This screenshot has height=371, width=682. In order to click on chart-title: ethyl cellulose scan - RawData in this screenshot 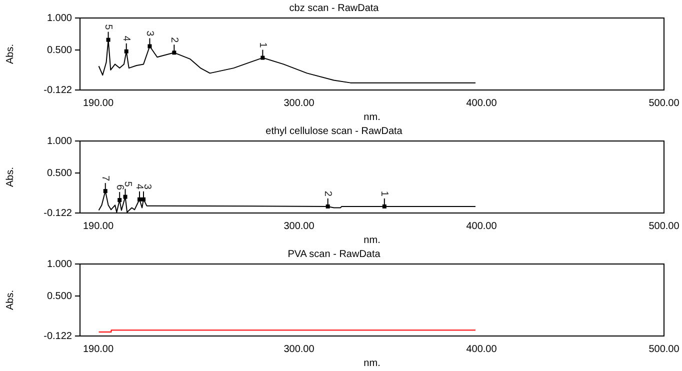, I will do `click(334, 131)`.